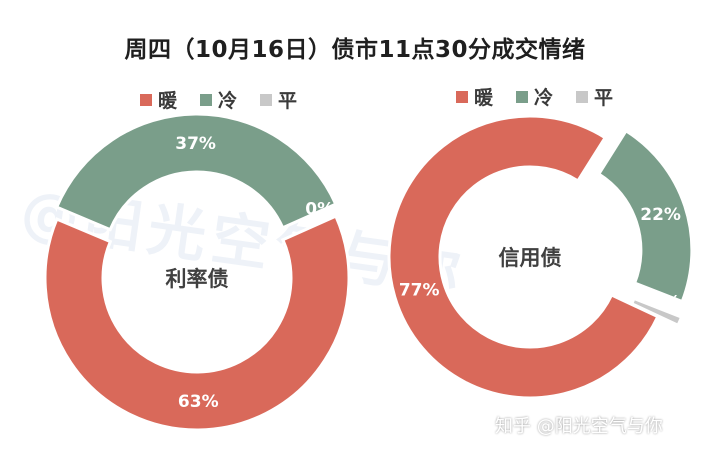 Image resolution: width=710 pixels, height=454 pixels. What do you see at coordinates (579, 426) in the screenshot?
I see `bottom-watermark: 知乎 @阳光空气与你` at bounding box center [579, 426].